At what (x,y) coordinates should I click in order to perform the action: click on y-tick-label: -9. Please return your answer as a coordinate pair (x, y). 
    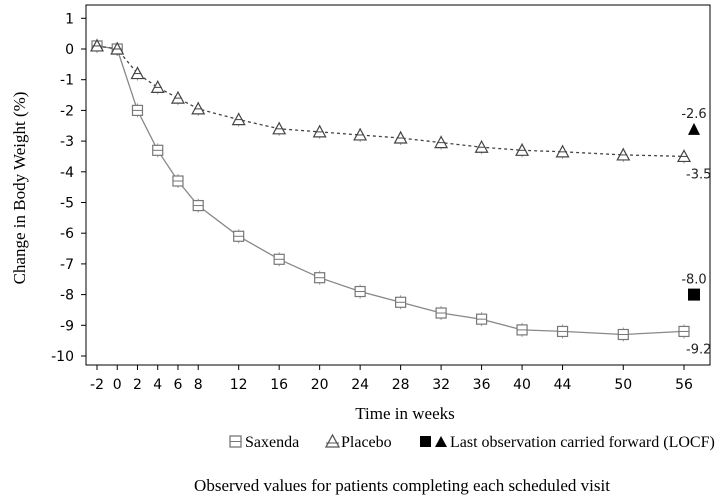
    Looking at the image, I should click on (67, 326).